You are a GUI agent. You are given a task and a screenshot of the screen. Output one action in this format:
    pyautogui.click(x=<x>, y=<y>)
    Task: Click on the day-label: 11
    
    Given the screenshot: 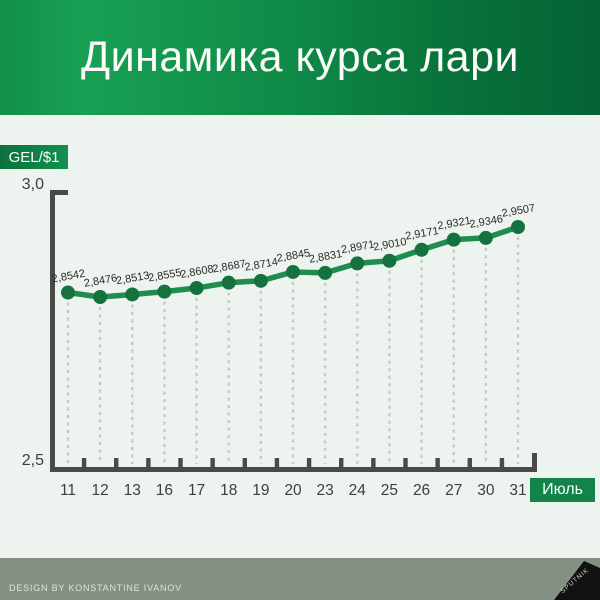 What is the action you would take?
    pyautogui.click(x=68, y=490)
    